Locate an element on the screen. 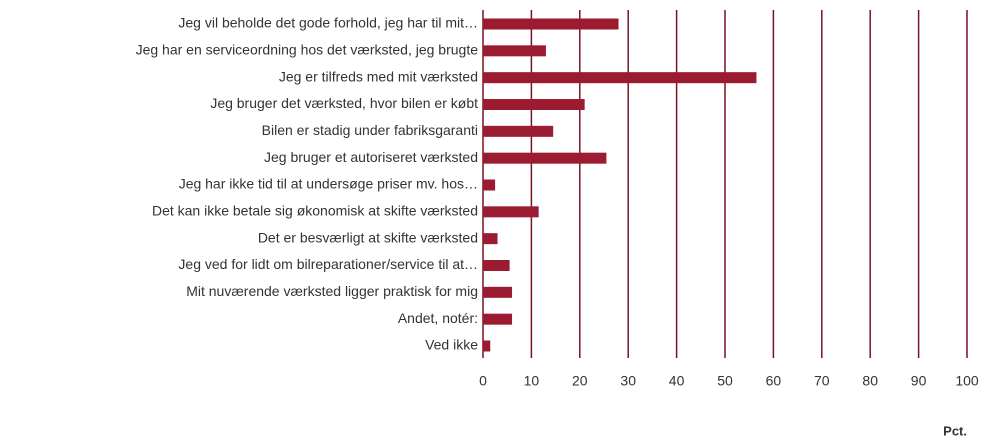 The height and width of the screenshot is (442, 999). y-tick-label: Bilen er stadig under fabriksgaranti is located at coordinates (370, 130).